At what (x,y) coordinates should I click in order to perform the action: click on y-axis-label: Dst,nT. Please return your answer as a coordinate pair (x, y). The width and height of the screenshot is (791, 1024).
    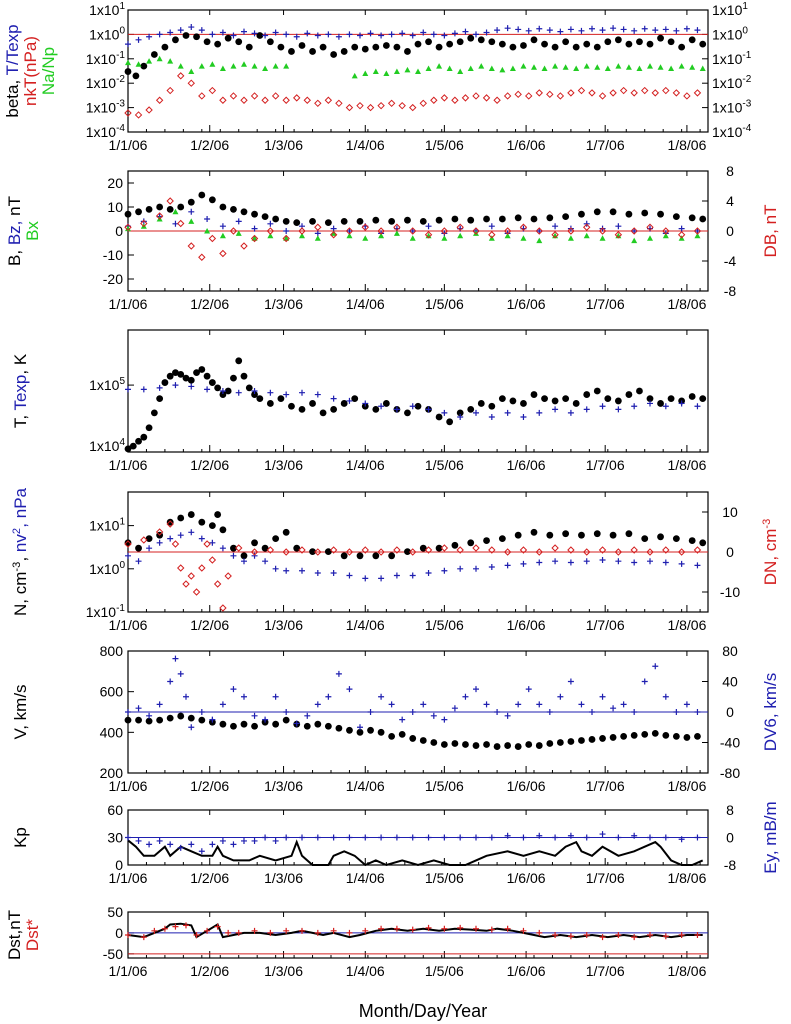
    Looking at the image, I should click on (14, 935).